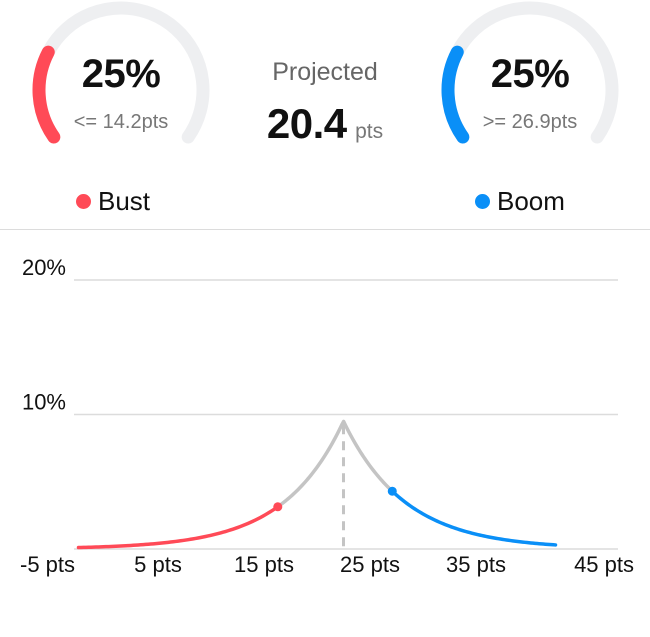  I want to click on bust-gauge: 25% <= 14.2pts, so click(121, 90).